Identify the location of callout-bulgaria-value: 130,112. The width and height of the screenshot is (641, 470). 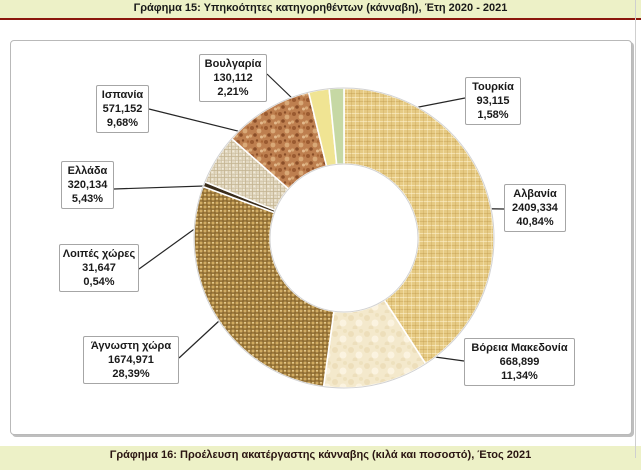
(233, 78).